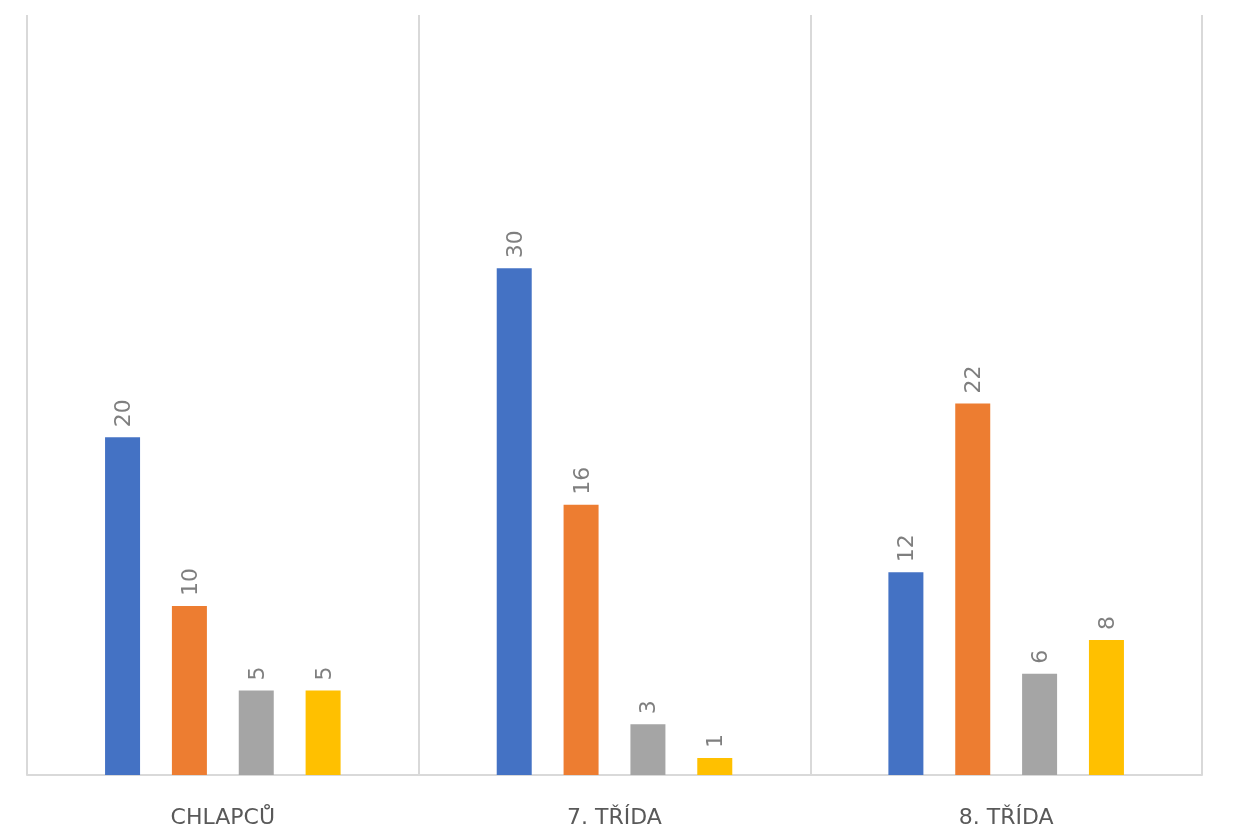 The width and height of the screenshot is (1258, 835). Describe the element at coordinates (581, 480) in the screenshot. I see `data-label: 16` at that location.